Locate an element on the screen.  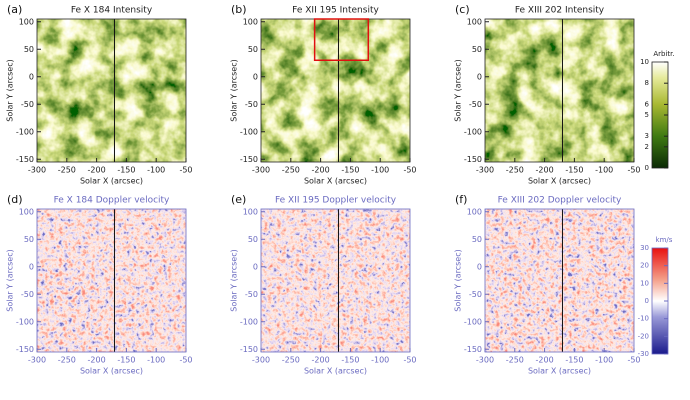
panel-letter: (b) is located at coordinates (239, 9).